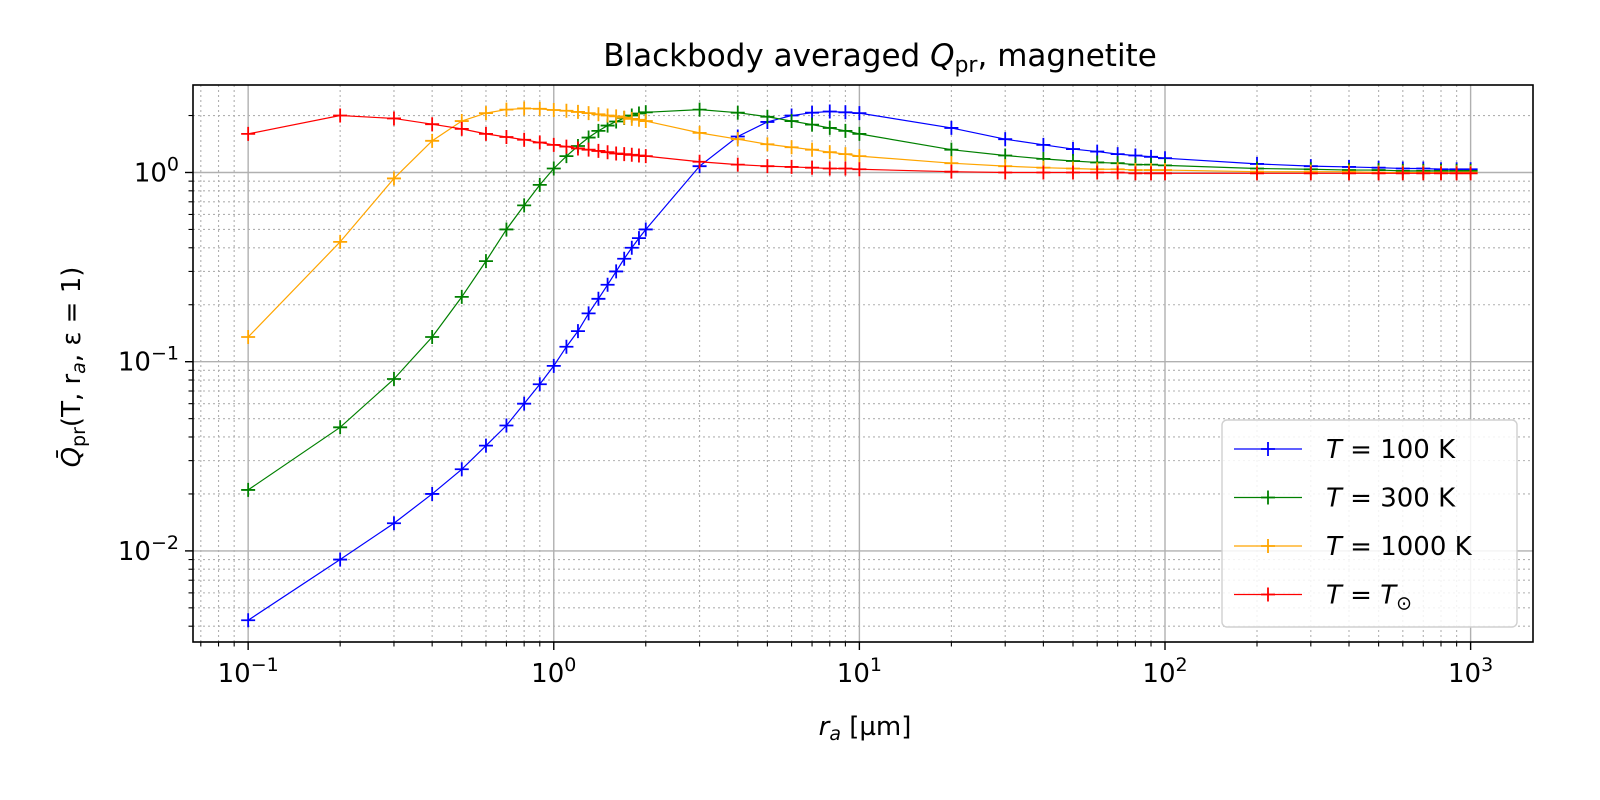 This screenshot has width=1600, height=800. I want to click on x-tick-label: 10⁻¹, so click(248, 671).